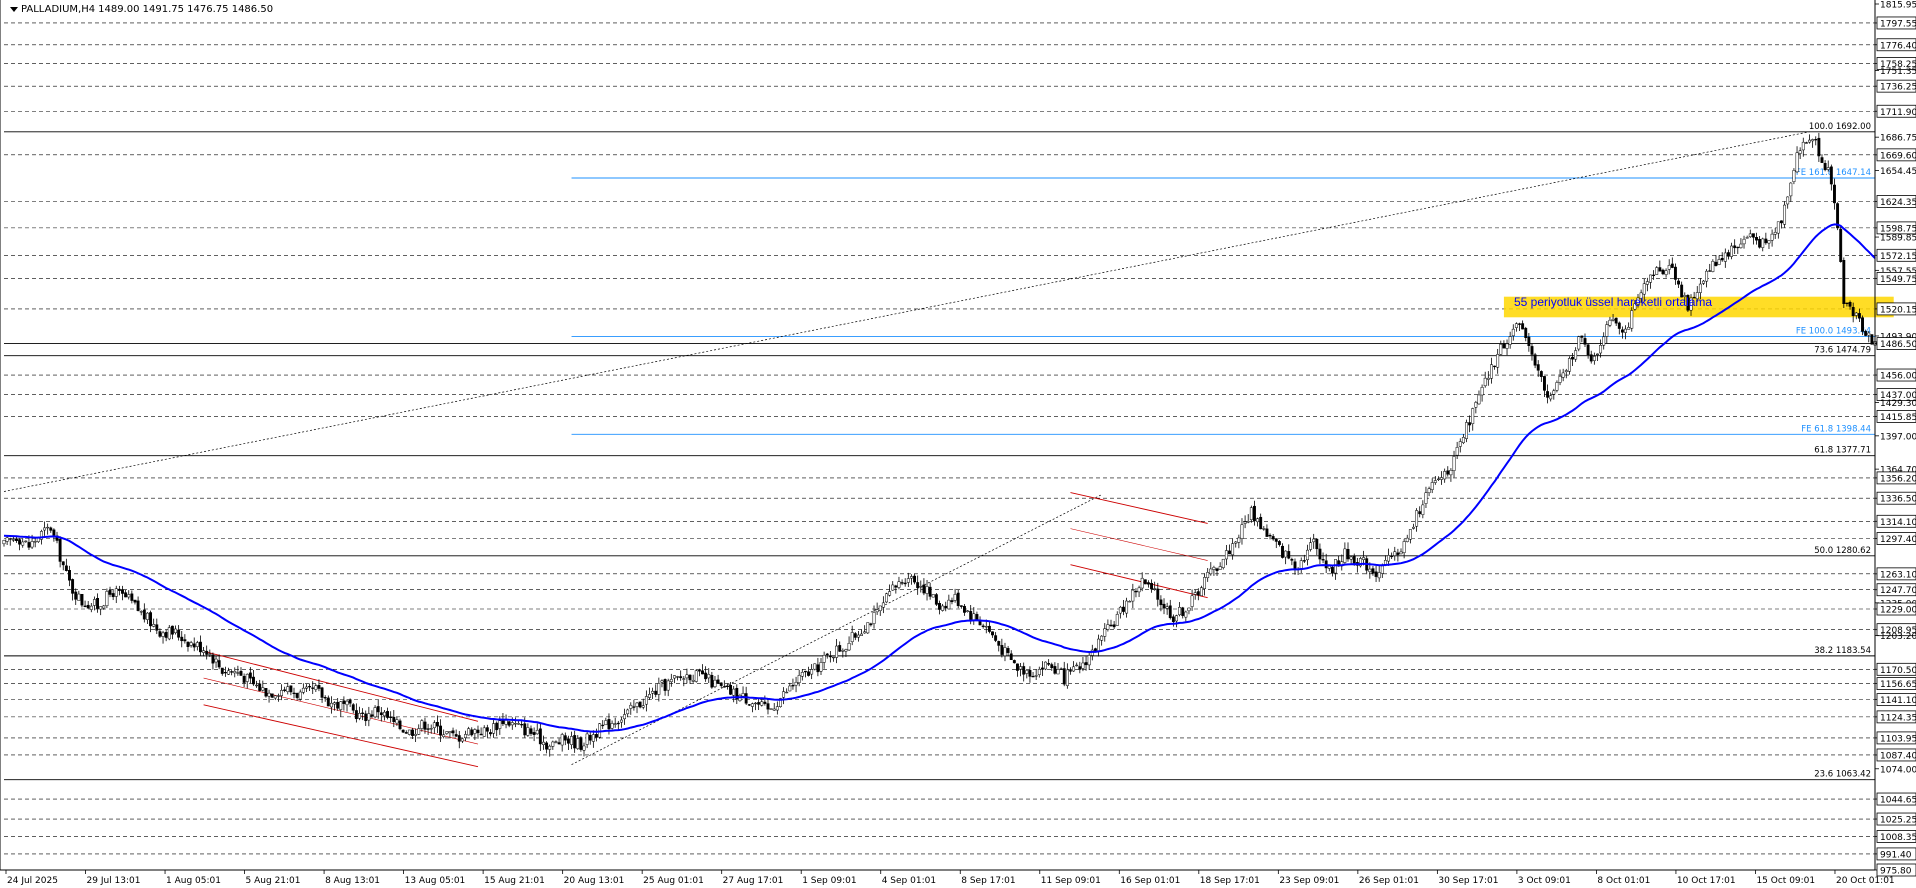 This screenshot has width=1916, height=888. I want to click on y-tick-label: 1087.40, so click(1898, 756).